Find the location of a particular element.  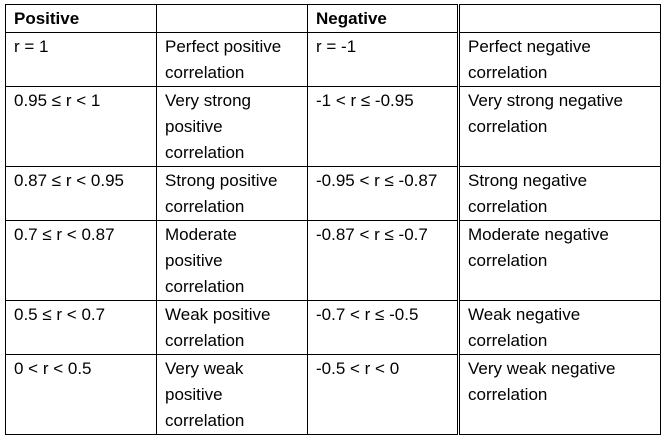

negative-description-cell: Very weak negative correlation is located at coordinates (559, 394).